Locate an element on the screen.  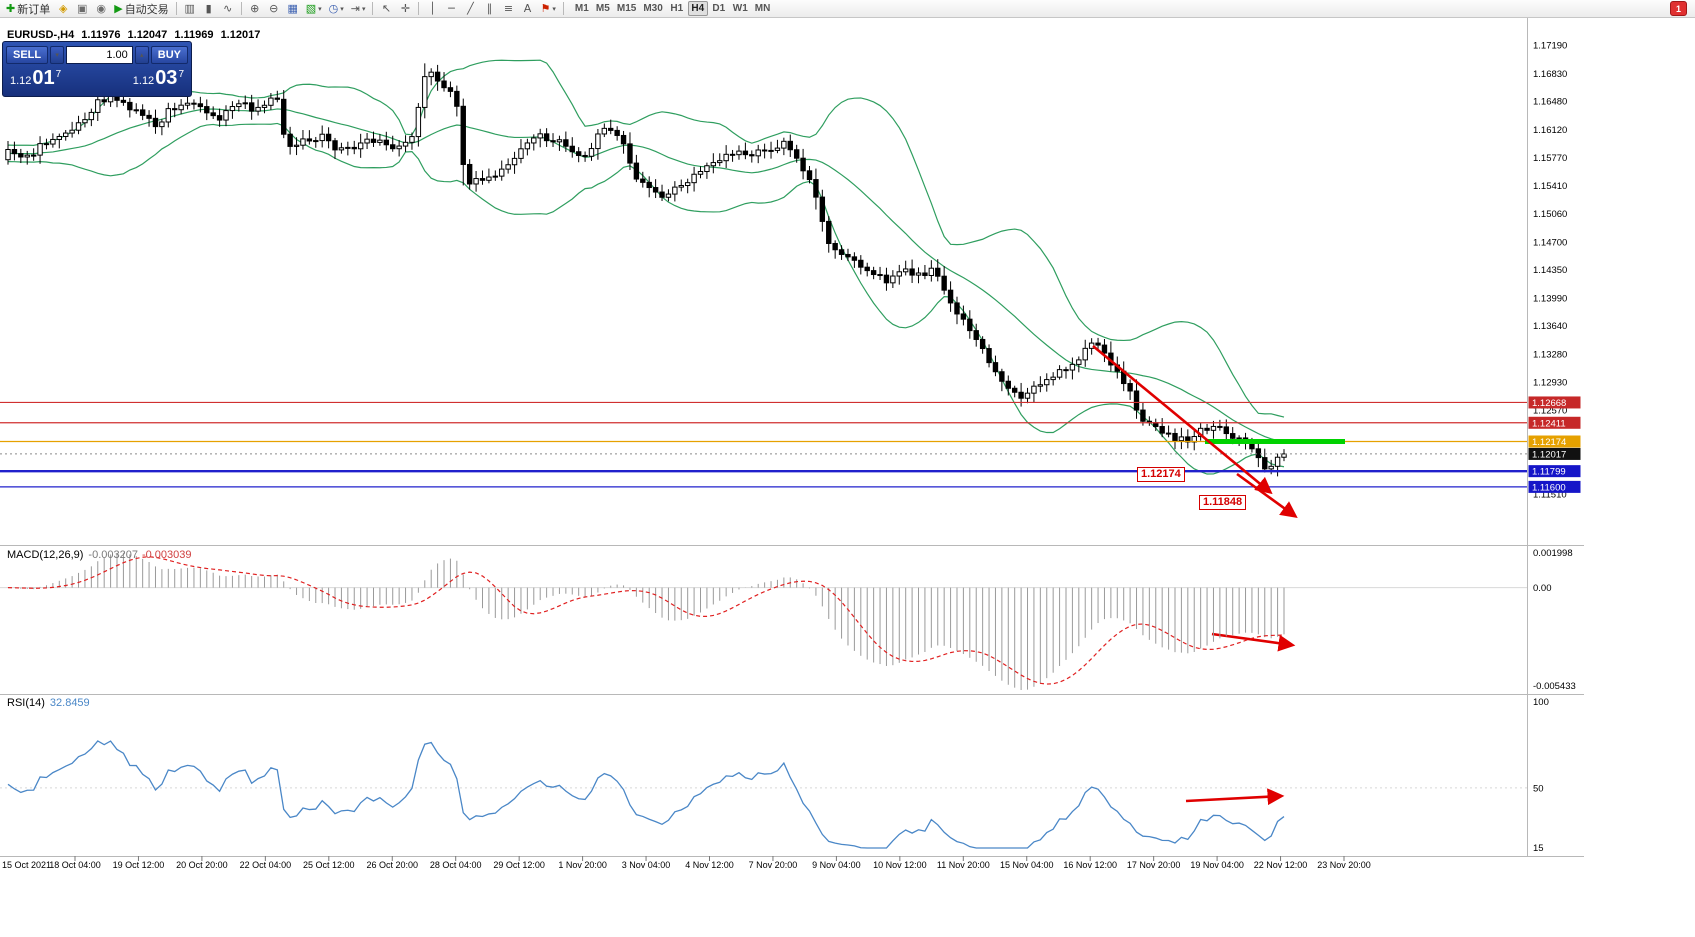
autotrade-label: 自动交易 is located at coordinates (146, 9).